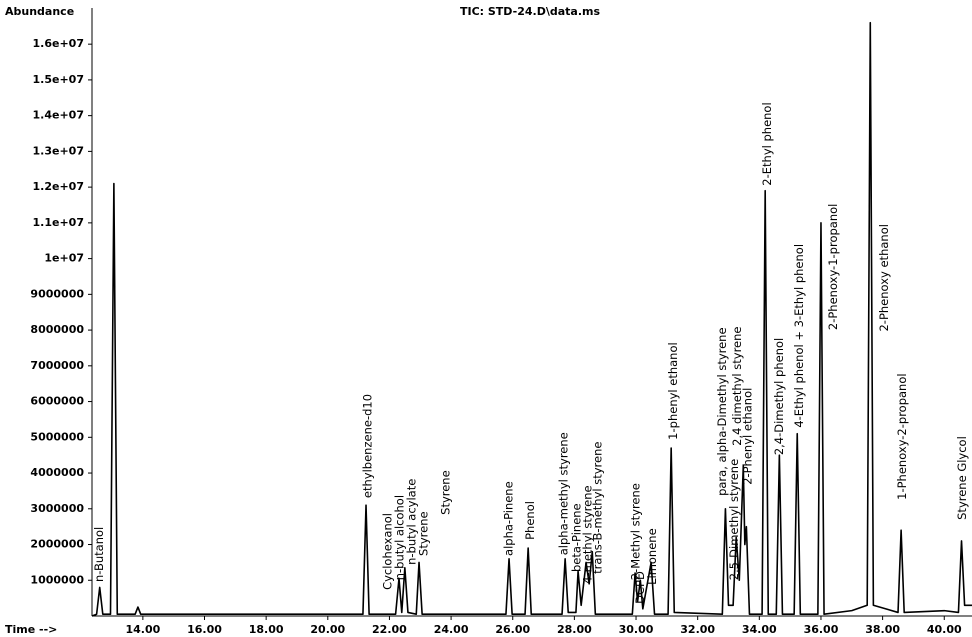  I want to click on peak-label: beta-Pinene, so click(577, 537).